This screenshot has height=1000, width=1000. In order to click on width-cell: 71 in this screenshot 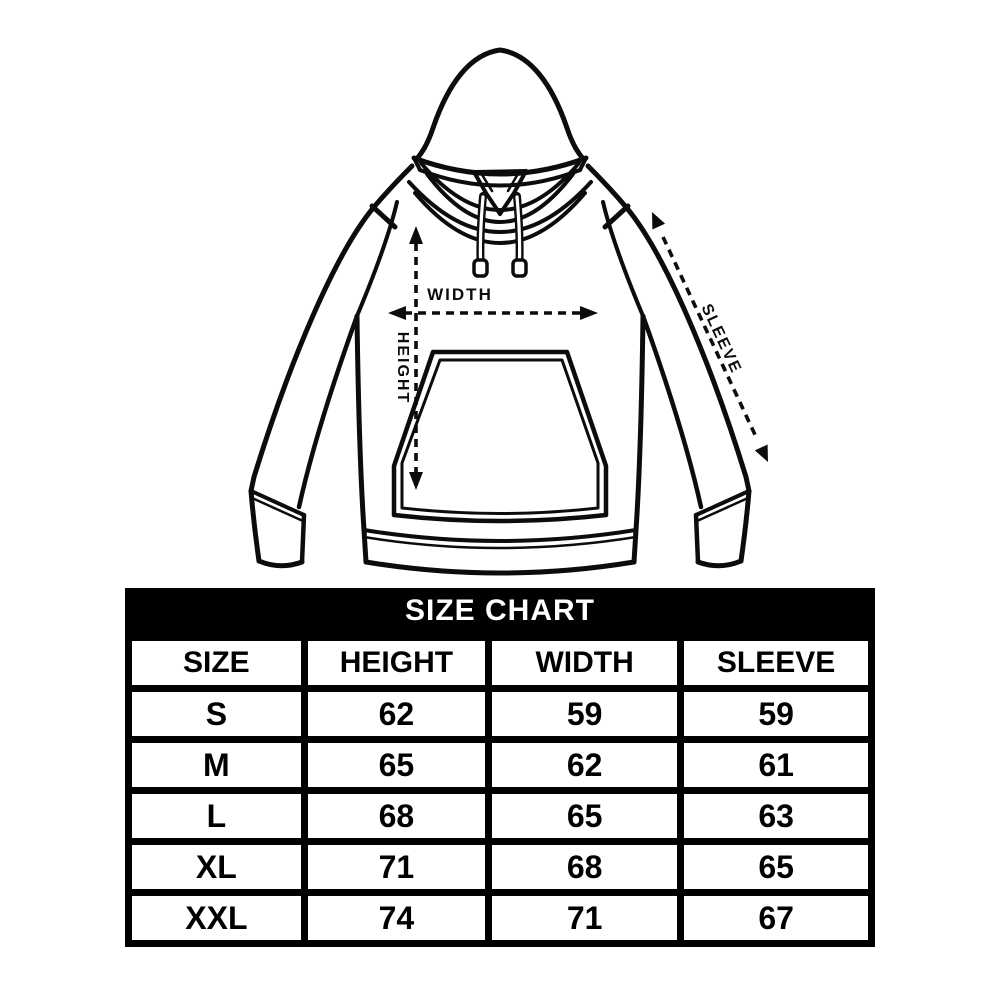, I will do `click(585, 918)`.